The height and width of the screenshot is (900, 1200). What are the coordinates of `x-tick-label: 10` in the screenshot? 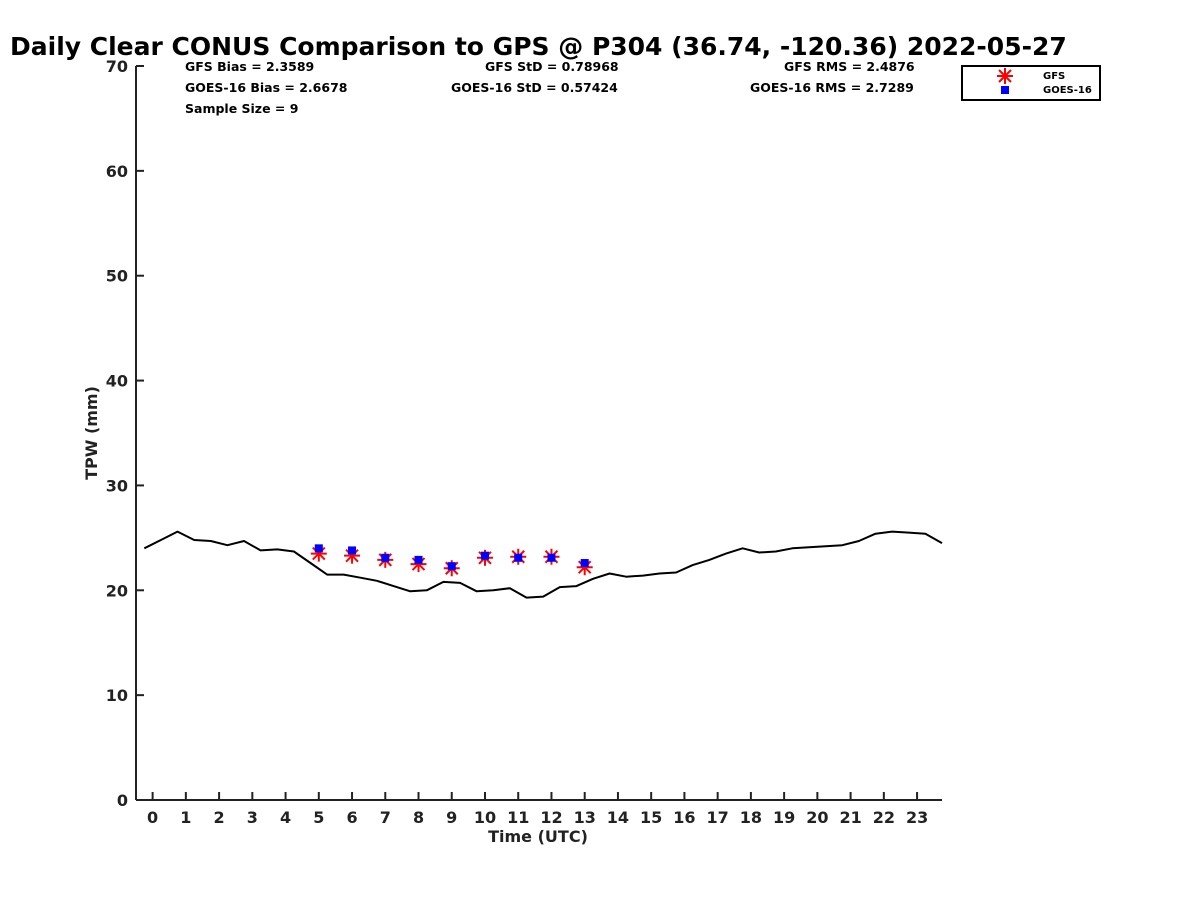 It's located at (485, 817).